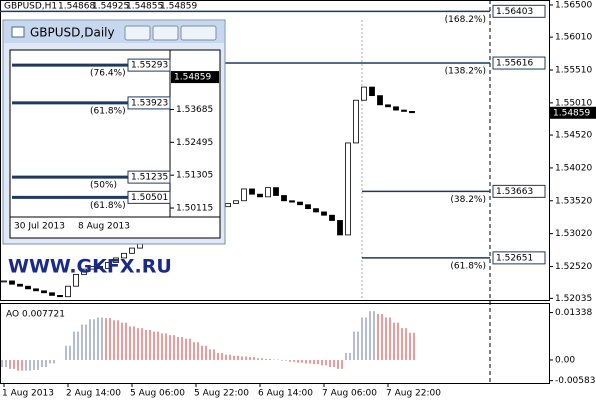  I want to click on inset-current-box, so click(195, 77).